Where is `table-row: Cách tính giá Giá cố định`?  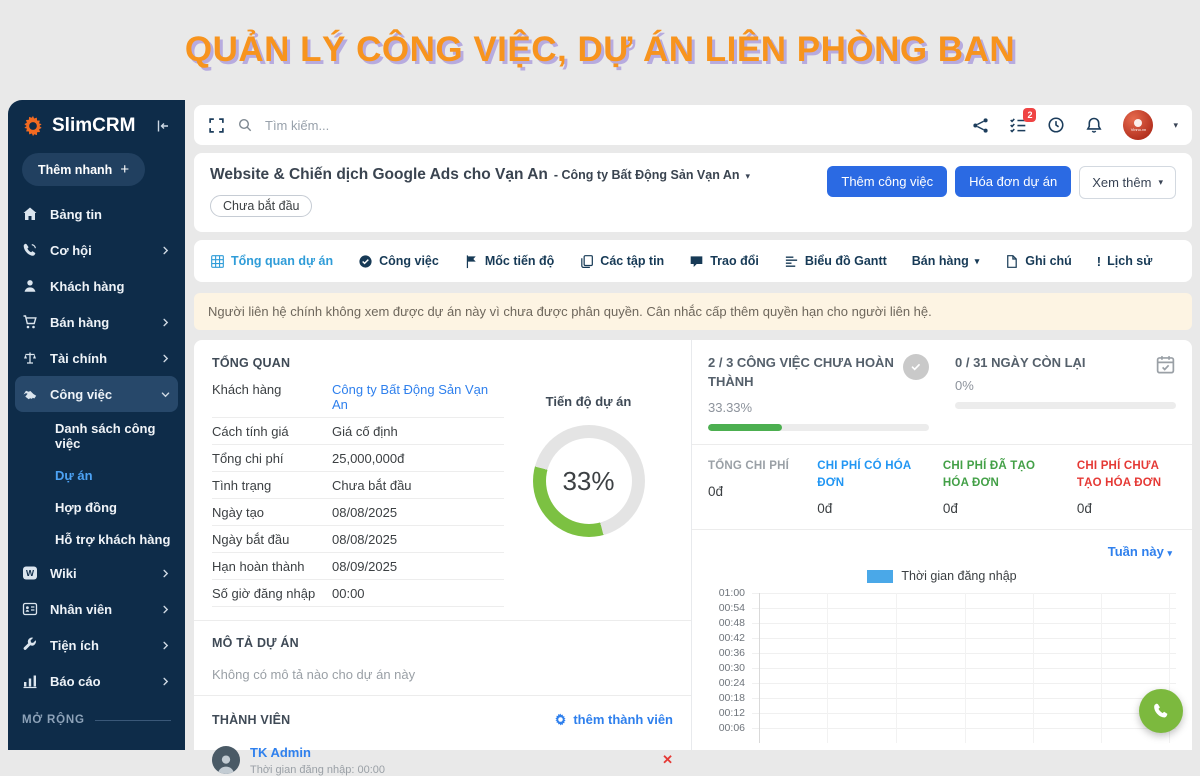
table-row: Cách tính giá Giá cố định is located at coordinates (358, 431).